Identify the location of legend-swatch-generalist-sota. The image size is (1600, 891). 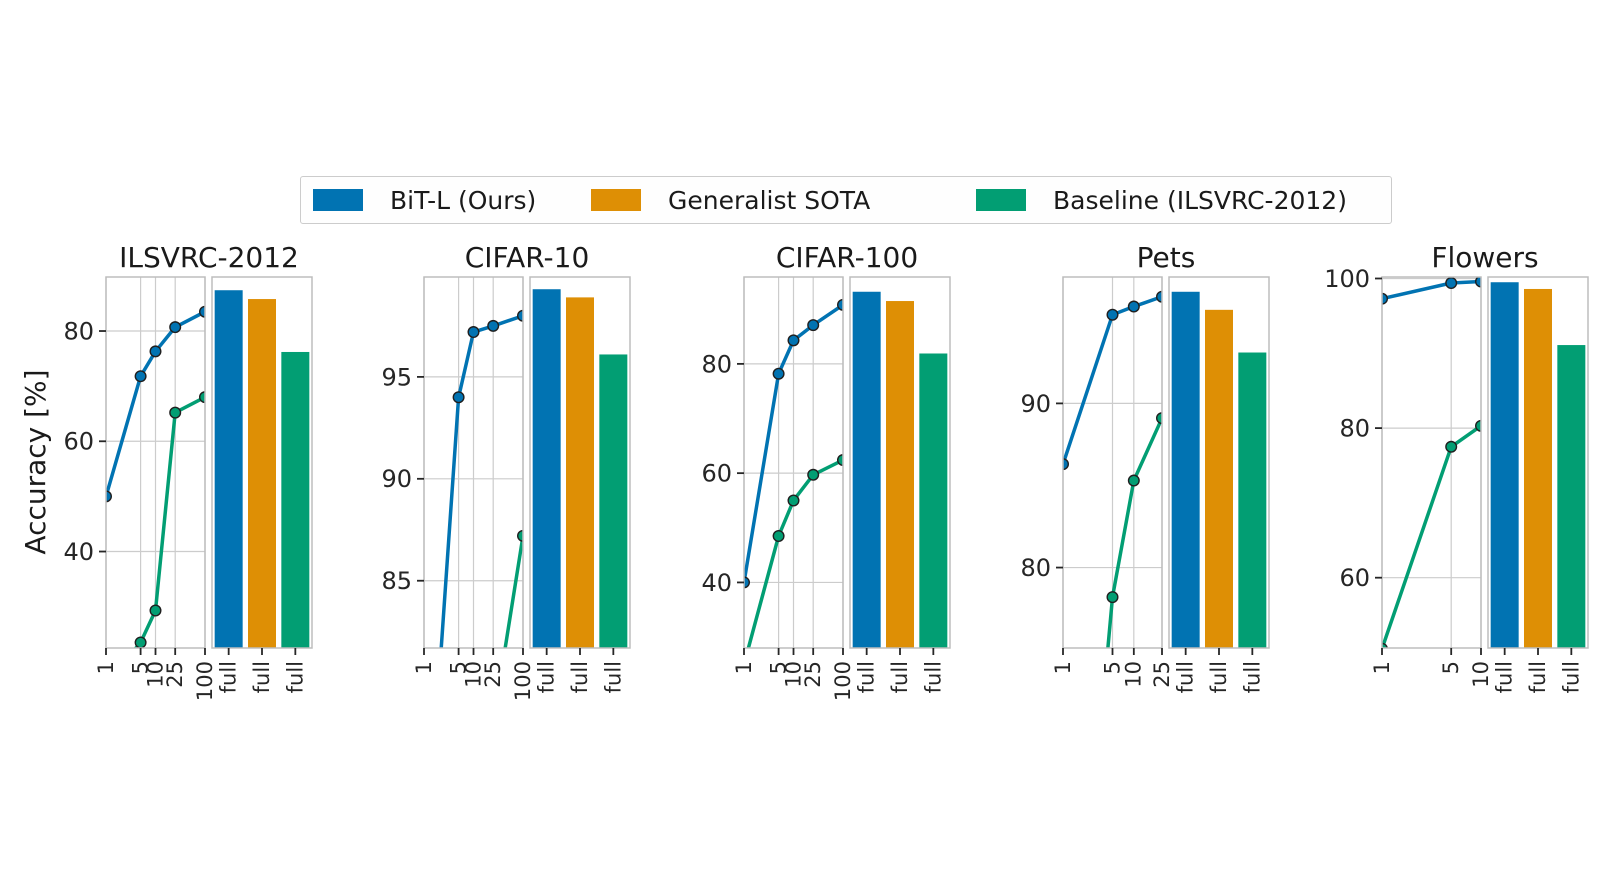
(616, 200).